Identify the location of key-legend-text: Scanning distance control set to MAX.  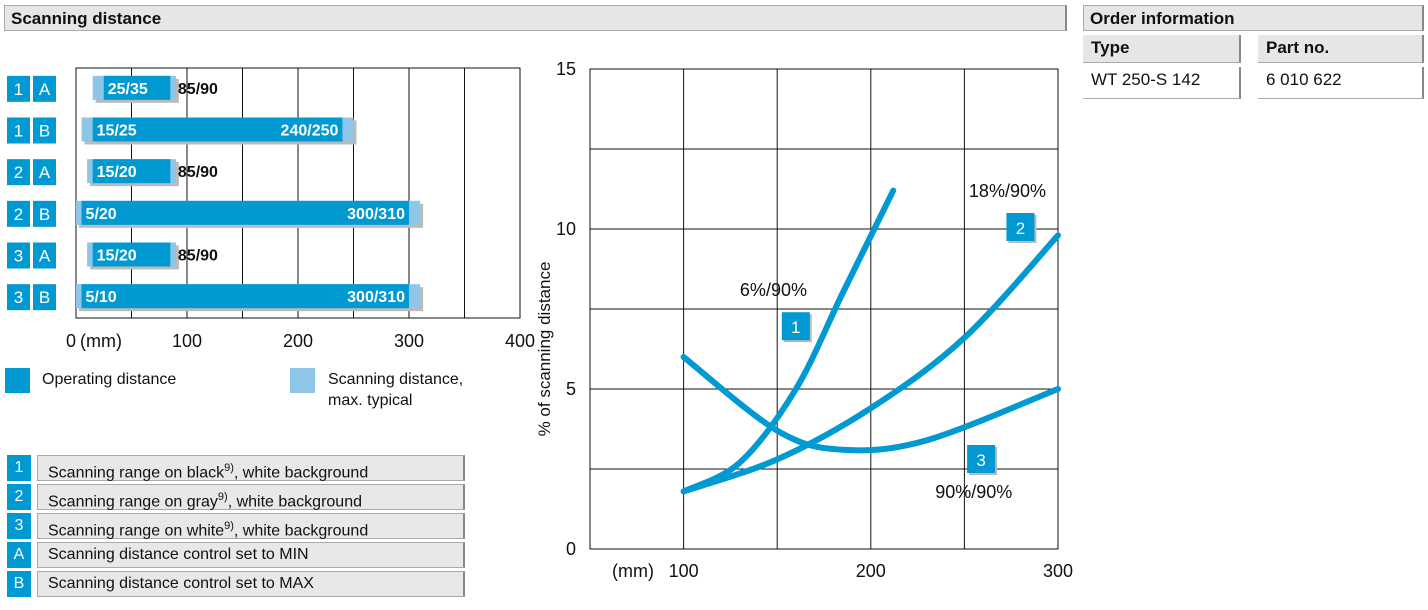
(181, 583).